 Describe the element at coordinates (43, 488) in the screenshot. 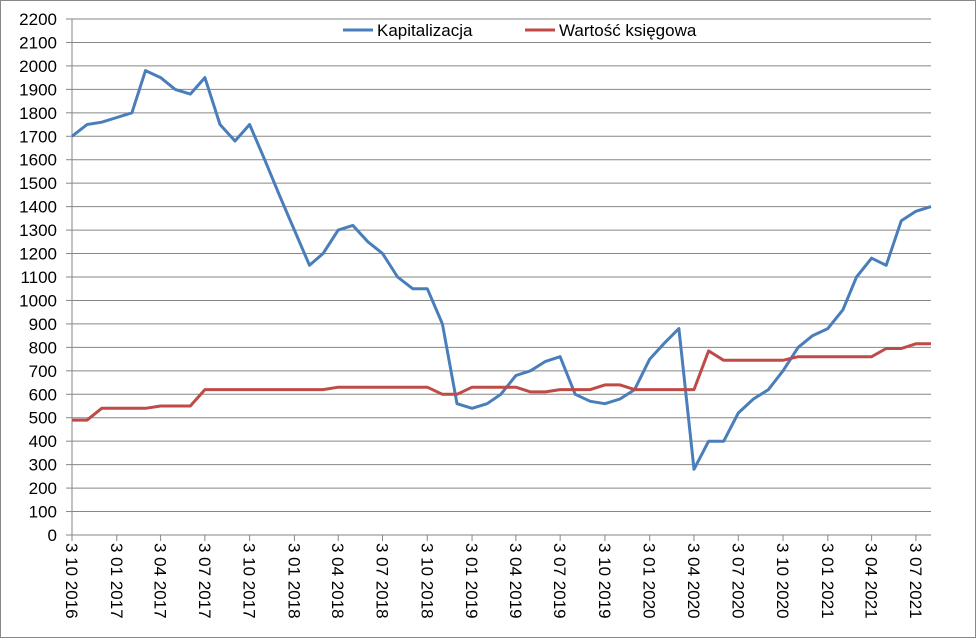

I see `y-tick-label: 200` at that location.